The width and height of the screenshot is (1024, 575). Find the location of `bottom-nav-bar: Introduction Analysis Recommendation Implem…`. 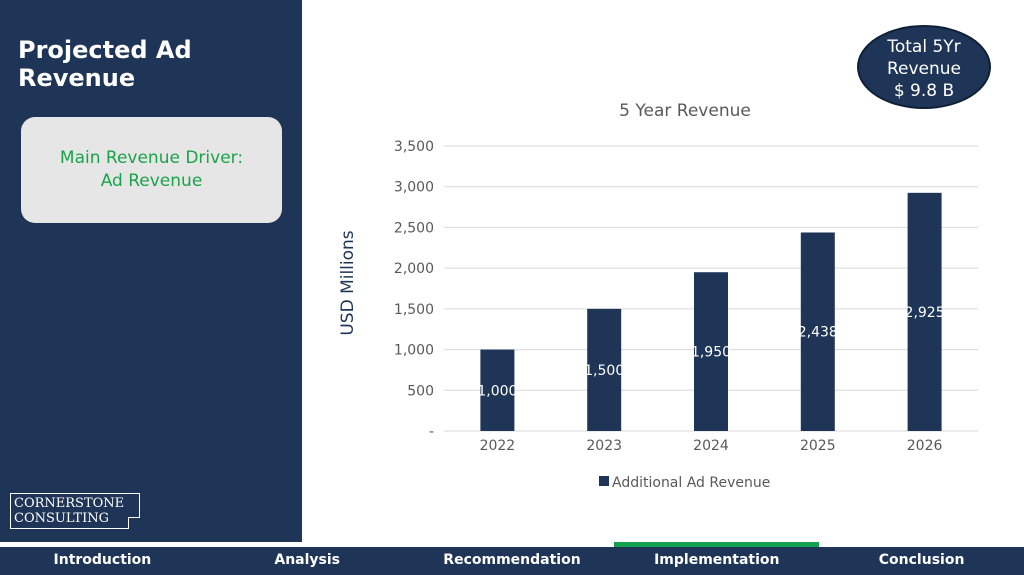

bottom-nav-bar: Introduction Analysis Recommendation Implem… is located at coordinates (512, 561).